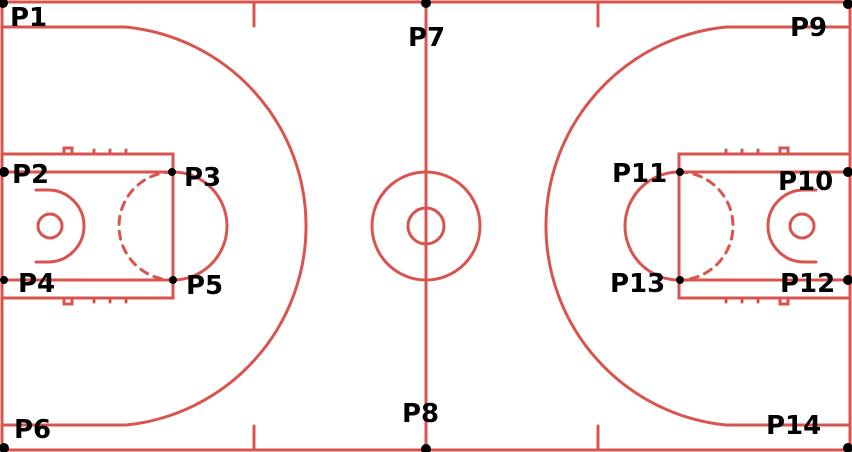 This screenshot has width=852, height=452. Describe the element at coordinates (4, 172) in the screenshot. I see `point-p2-dot` at that location.